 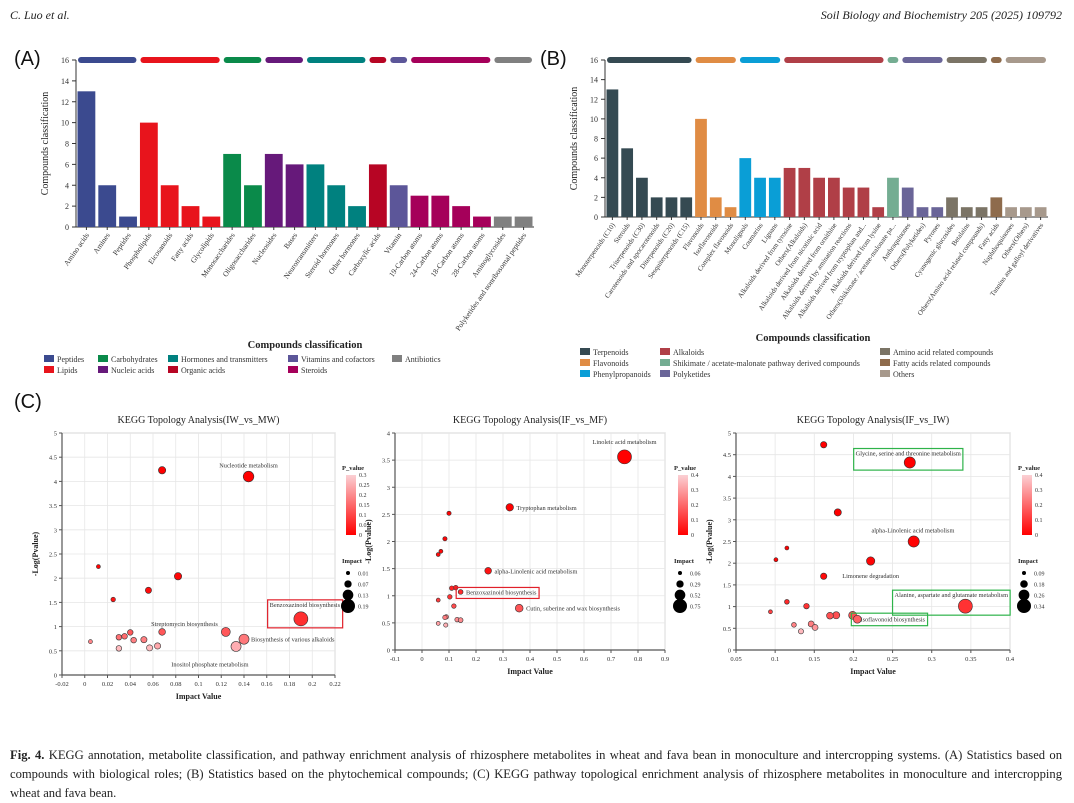 I want to click on x-tick-label: 0.12, so click(x=221, y=684).